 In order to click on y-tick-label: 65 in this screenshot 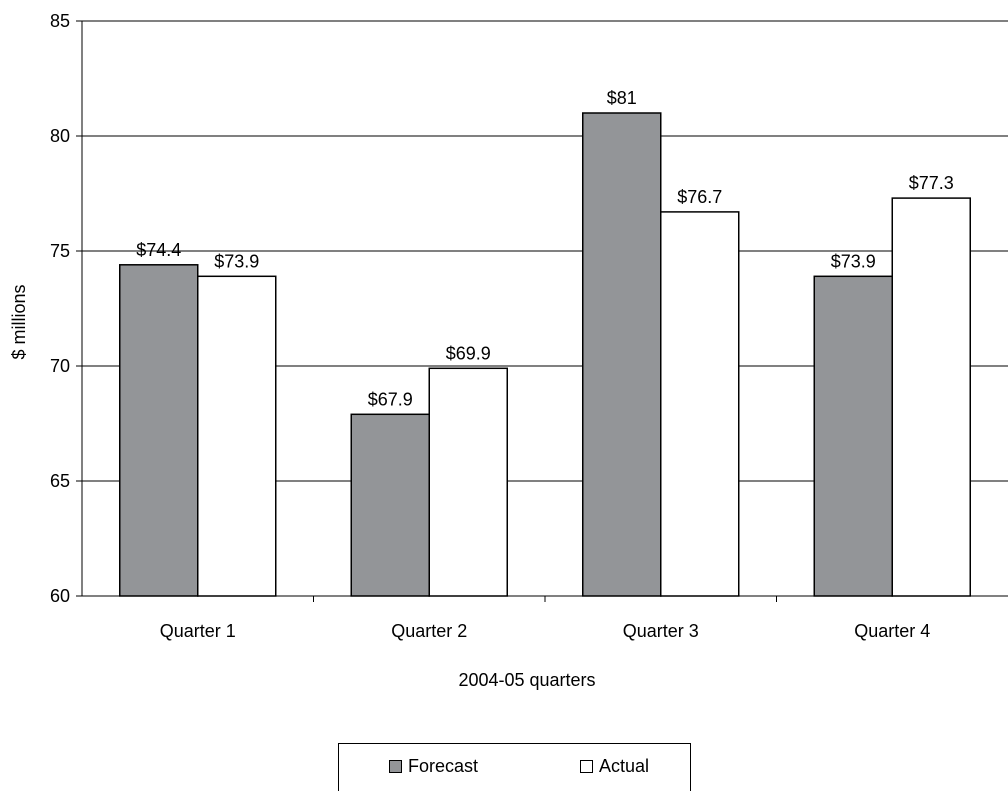, I will do `click(60, 481)`.